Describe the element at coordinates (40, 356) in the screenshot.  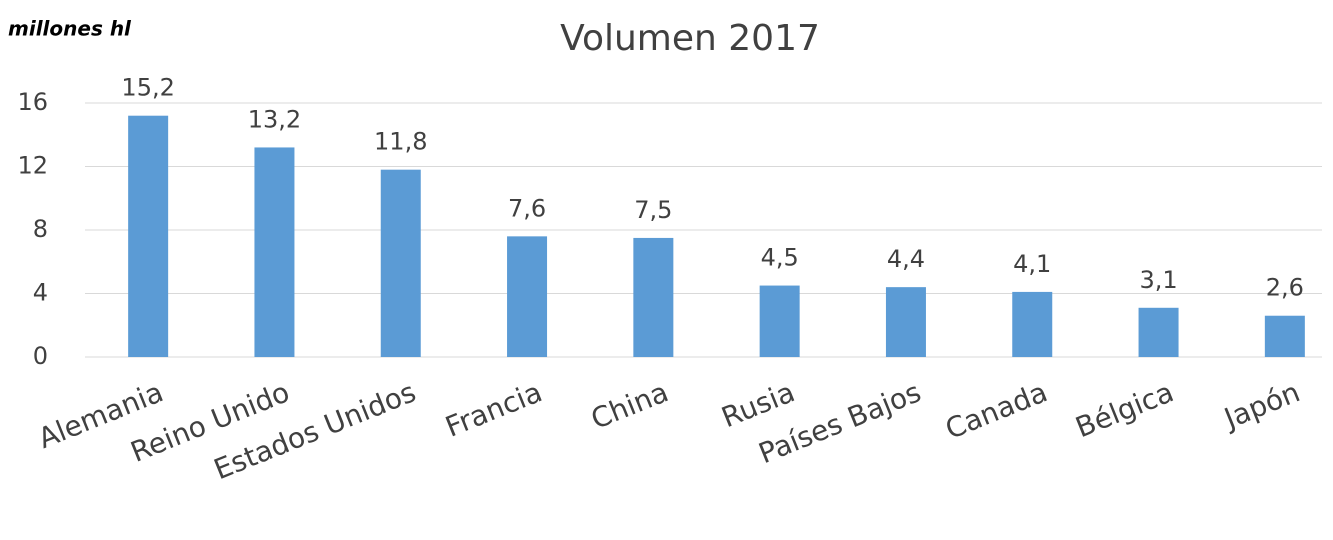
I see `y-tick-label: 0` at that location.